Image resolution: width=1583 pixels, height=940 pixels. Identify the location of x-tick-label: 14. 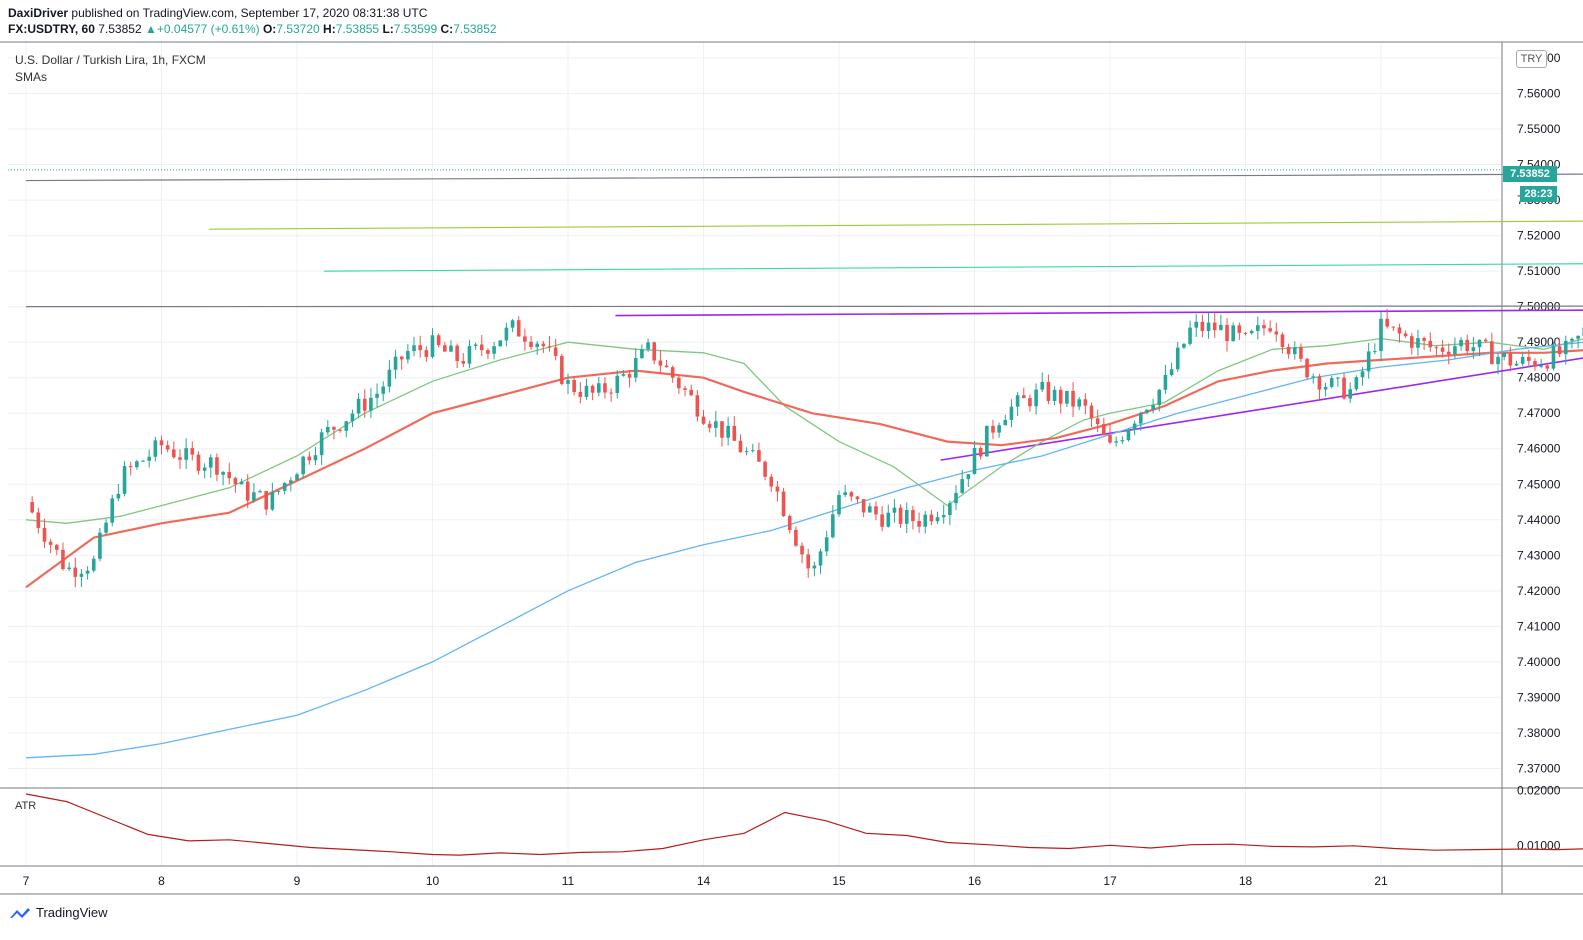
(704, 881).